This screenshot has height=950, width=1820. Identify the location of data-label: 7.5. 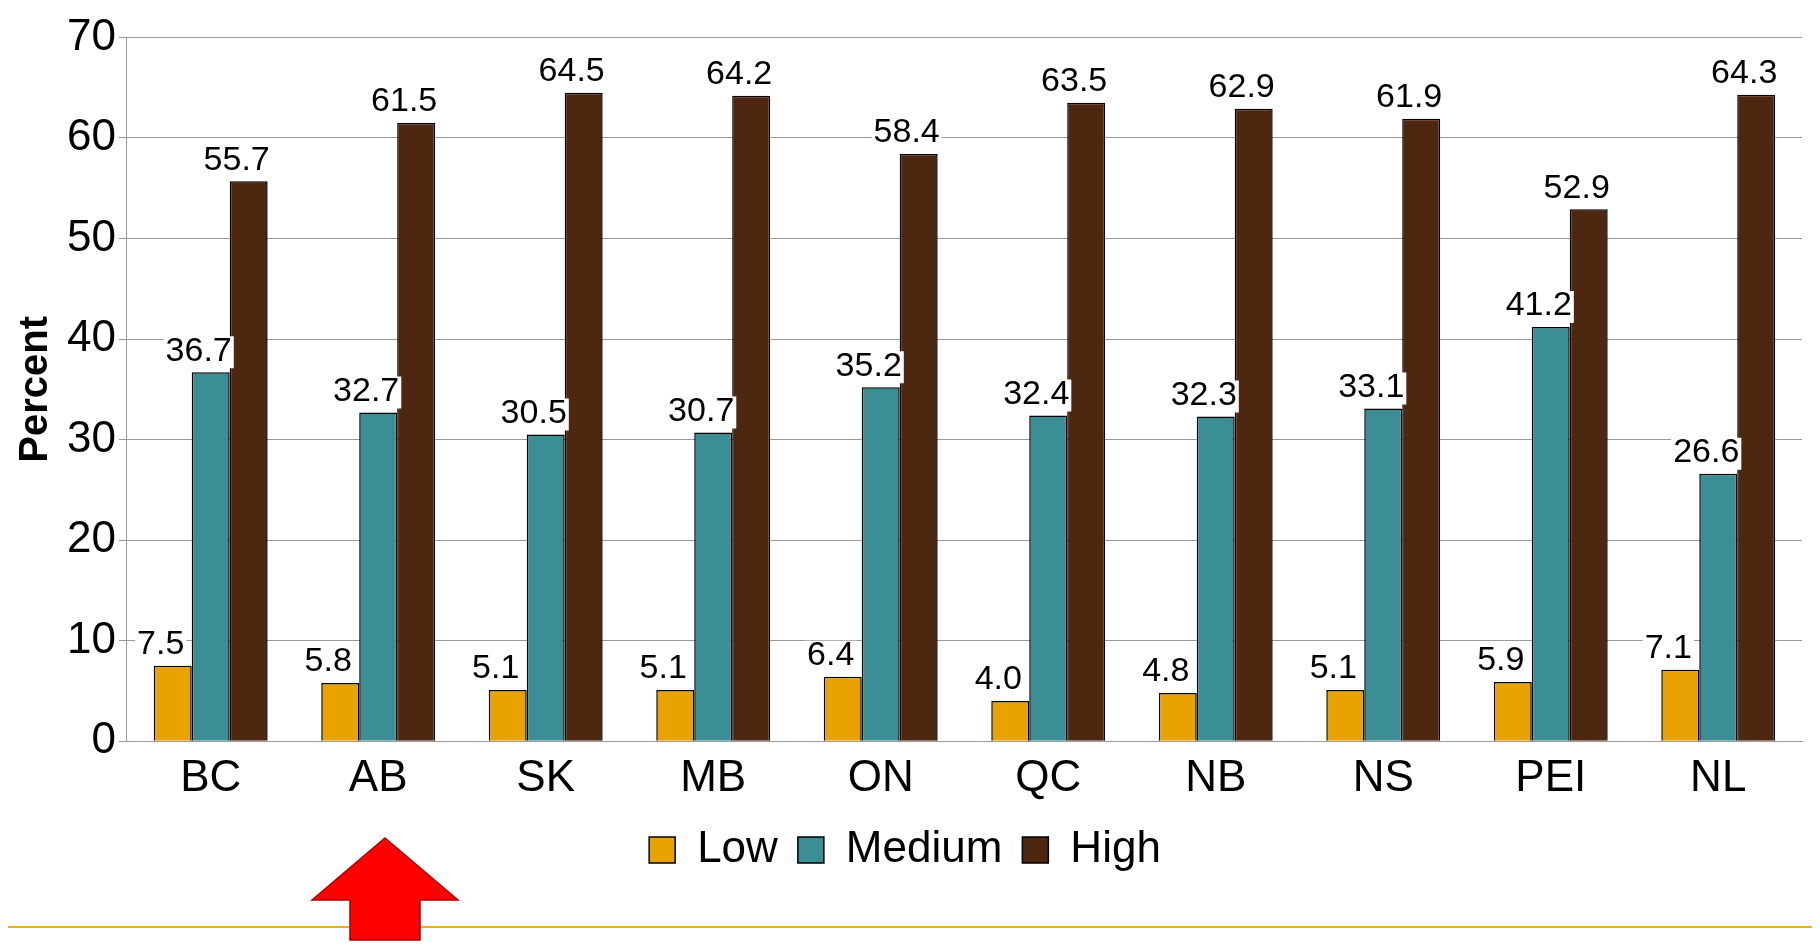
(161, 642).